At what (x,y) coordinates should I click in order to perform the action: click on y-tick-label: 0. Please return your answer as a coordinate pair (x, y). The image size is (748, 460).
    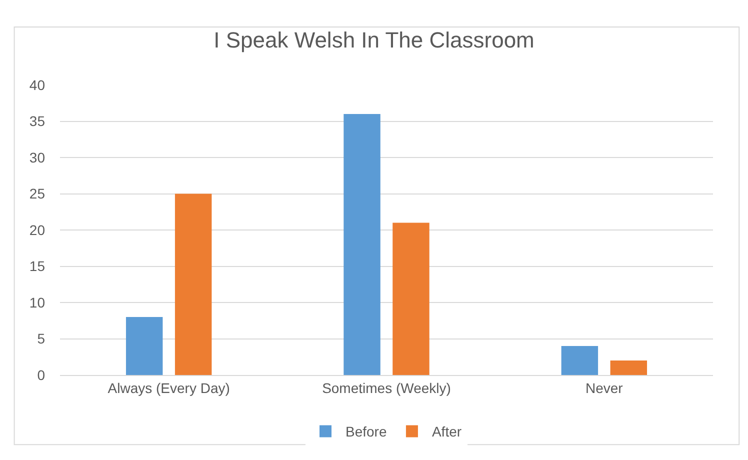
    Looking at the image, I should click on (41, 374).